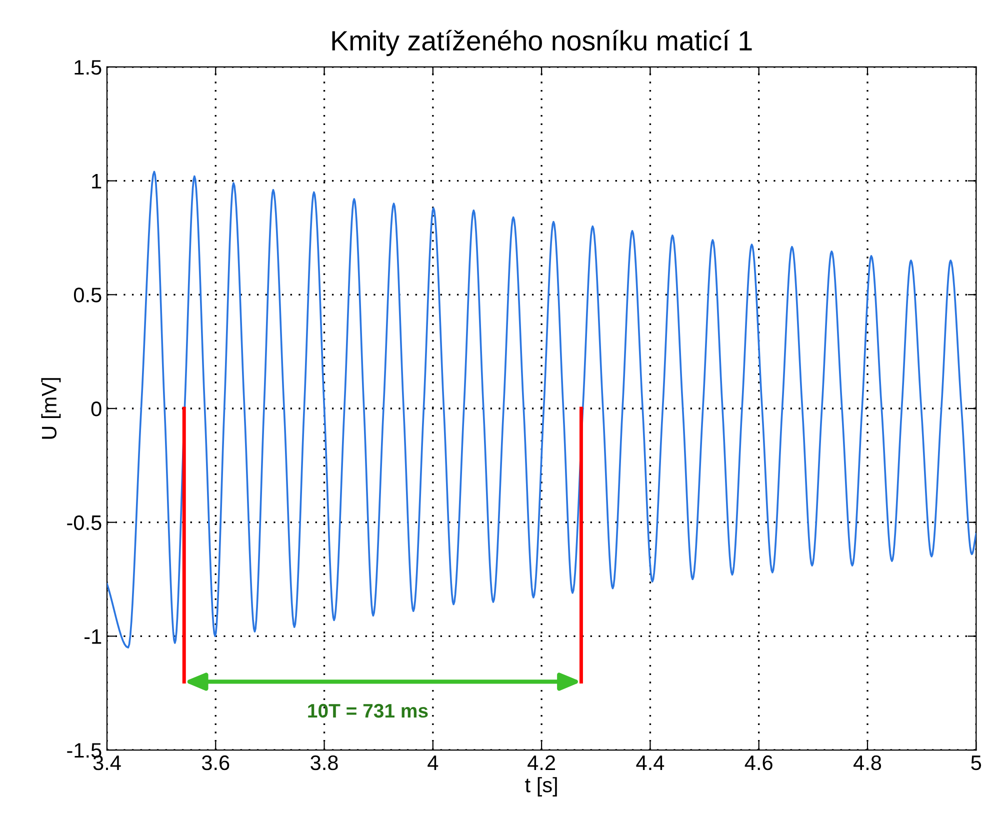 The width and height of the screenshot is (986, 825). Describe the element at coordinates (88, 67) in the screenshot. I see `y-tick-label: 1.5` at that location.